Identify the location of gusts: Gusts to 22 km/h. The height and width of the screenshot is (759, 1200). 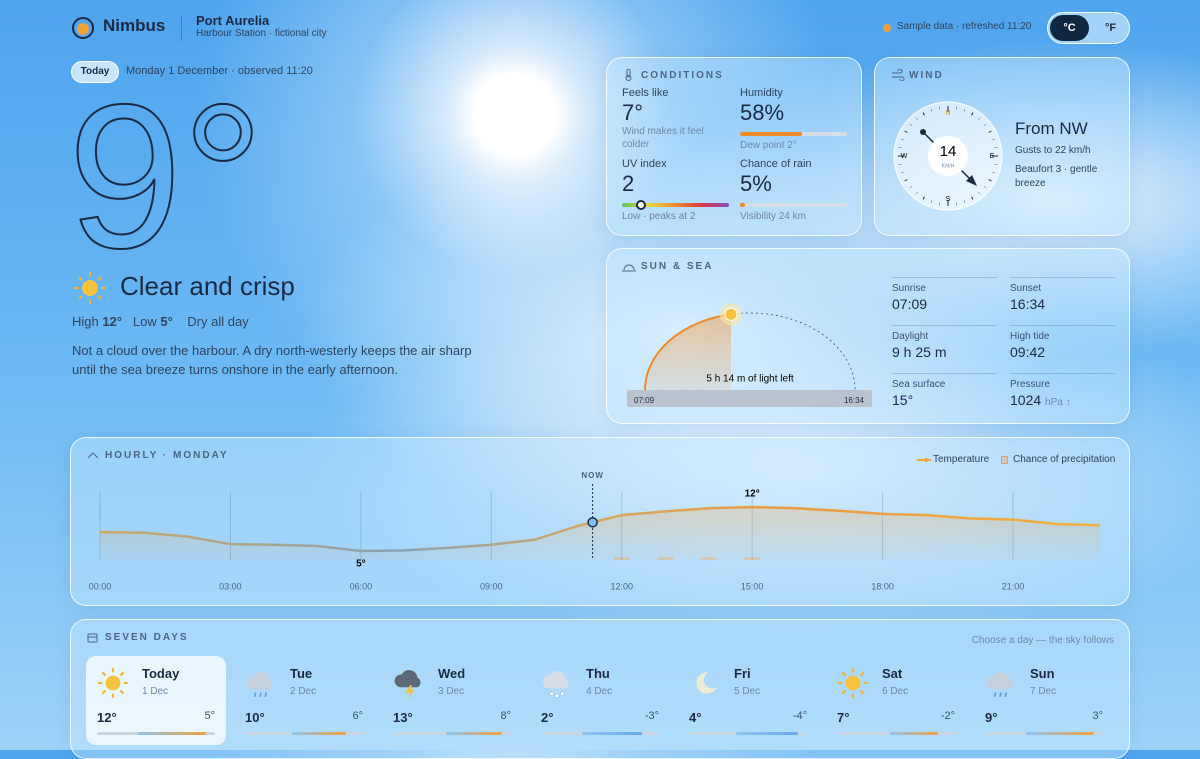
(1053, 150).